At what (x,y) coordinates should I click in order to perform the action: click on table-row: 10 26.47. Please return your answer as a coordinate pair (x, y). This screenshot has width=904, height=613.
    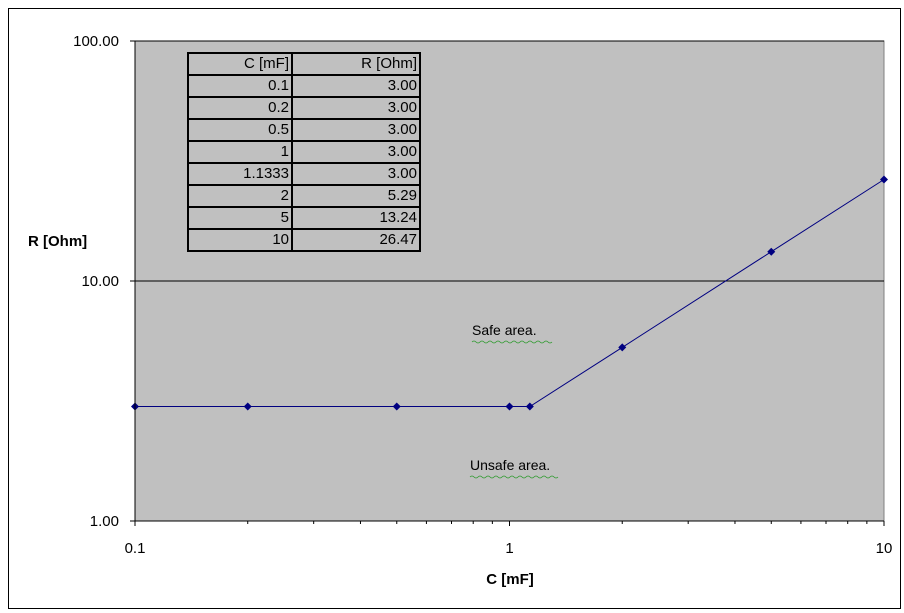
    Looking at the image, I should click on (304, 240).